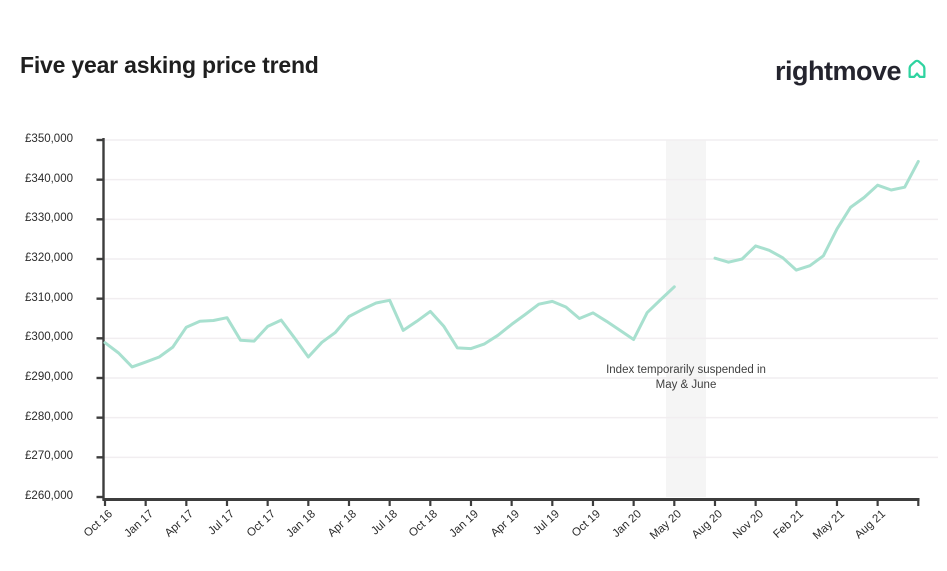 The height and width of the screenshot is (571, 947). I want to click on suspended-index-band, so click(686, 318).